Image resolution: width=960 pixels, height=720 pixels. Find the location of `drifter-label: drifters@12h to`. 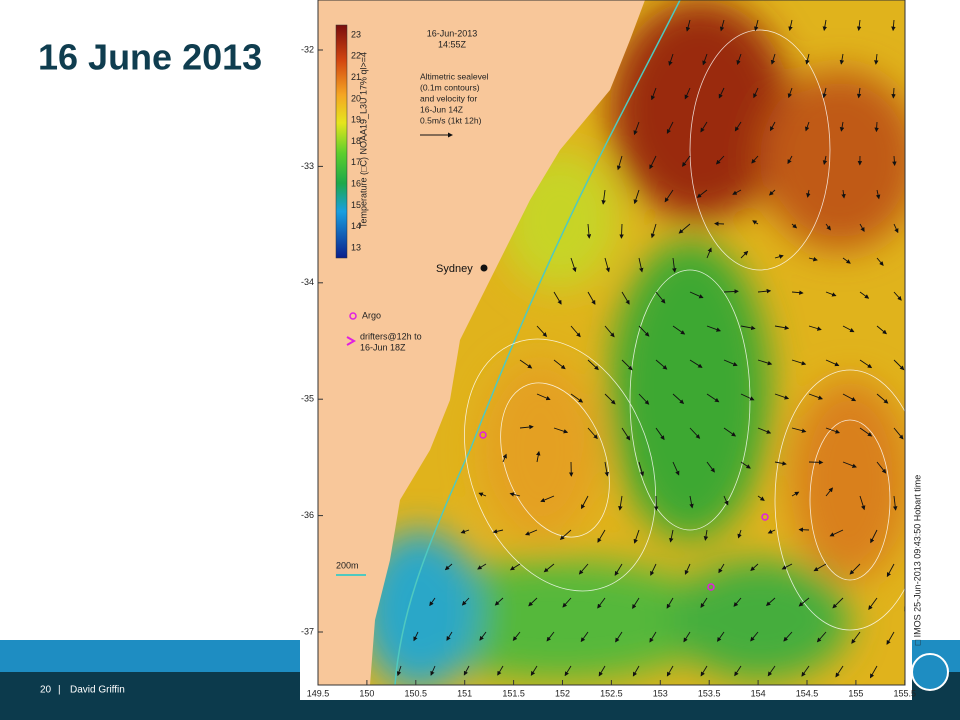

drifter-label: drifters@12h to is located at coordinates (391, 336).